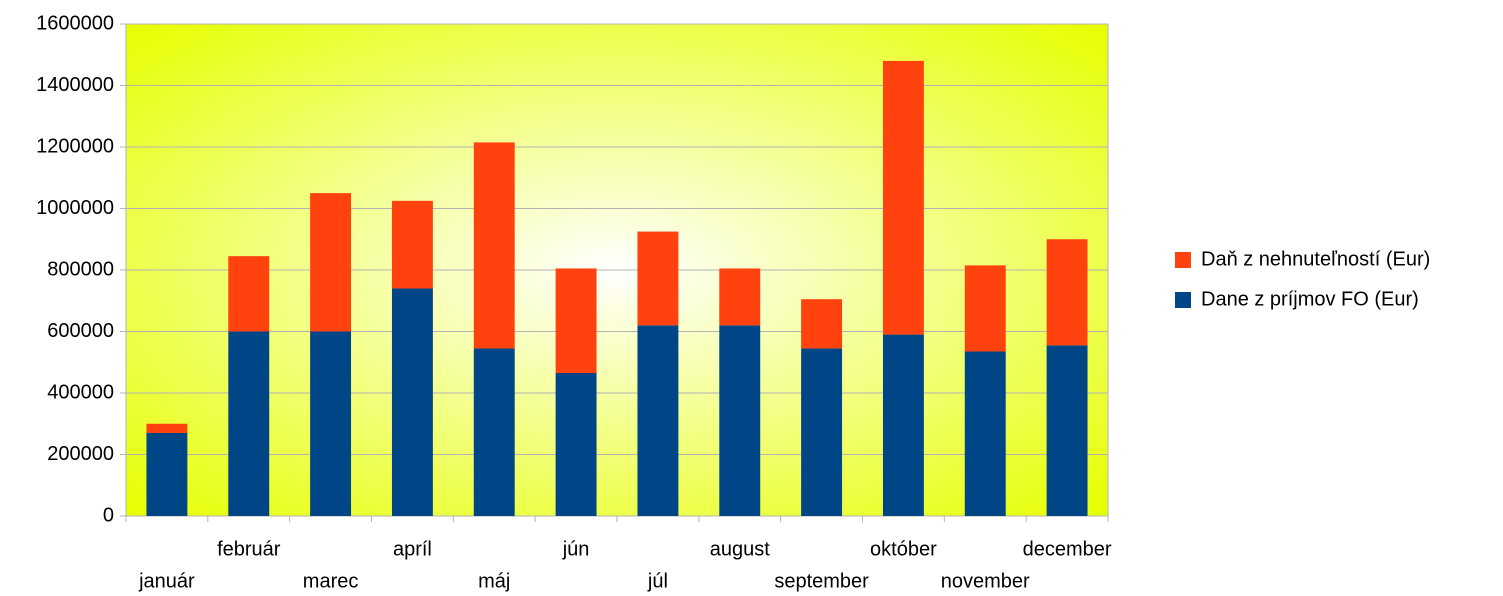 This screenshot has height=596, width=1503. What do you see at coordinates (75, 208) in the screenshot?
I see `y-tick-label: 1000000` at bounding box center [75, 208].